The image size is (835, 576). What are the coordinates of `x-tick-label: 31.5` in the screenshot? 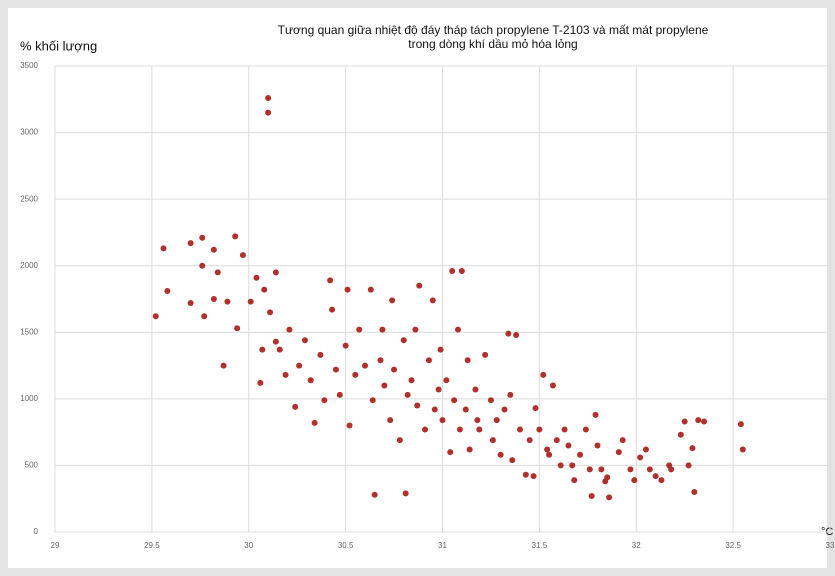 It's located at (540, 545).